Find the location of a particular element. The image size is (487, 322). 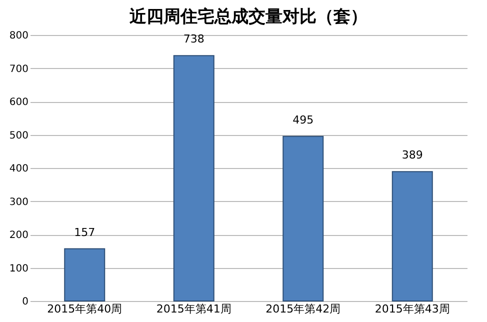

y-tick-label: 200 is located at coordinates (18, 235).